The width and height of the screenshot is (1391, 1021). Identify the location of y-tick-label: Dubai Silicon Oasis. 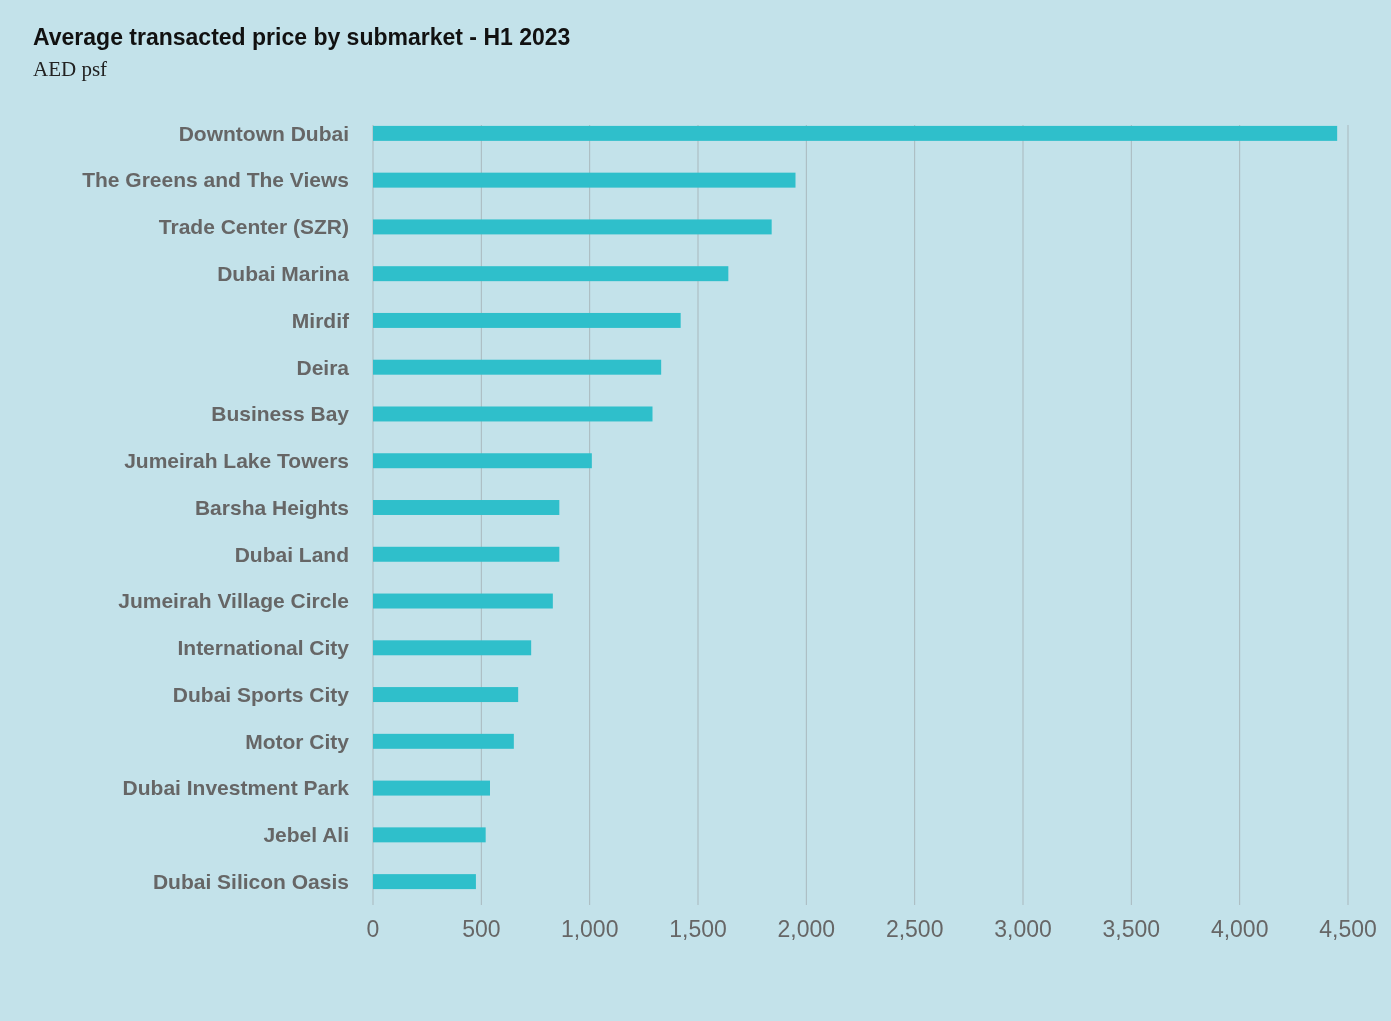
(250, 881).